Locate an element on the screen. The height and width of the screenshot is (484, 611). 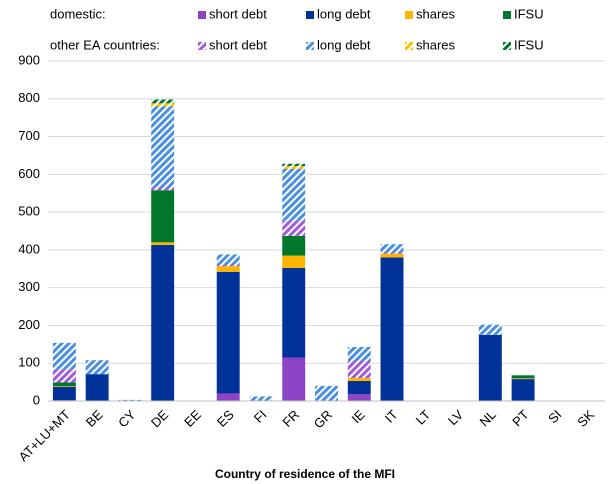
y-tick-label: 700 is located at coordinates (29, 135).